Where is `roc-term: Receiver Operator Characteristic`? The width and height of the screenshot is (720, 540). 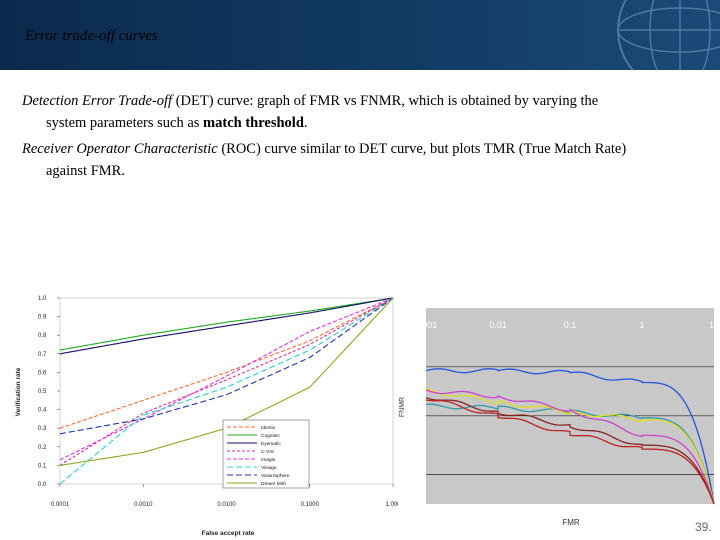 roc-term: Receiver Operator Characteristic is located at coordinates (120, 149).